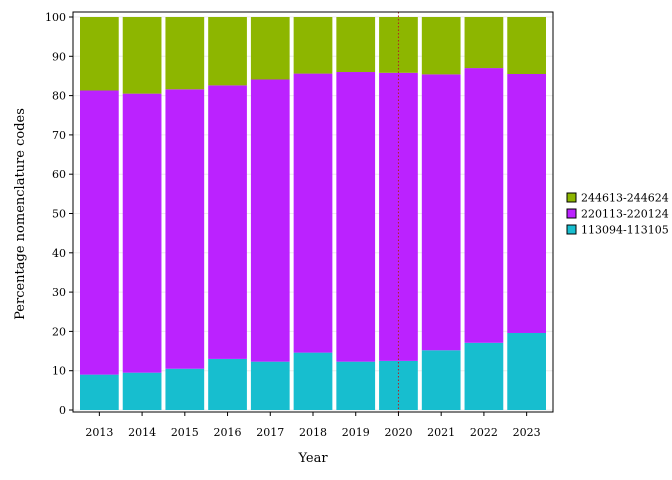 The image size is (672, 480). Describe the element at coordinates (625, 198) in the screenshot. I see `legend-label: 244613-244624` at that location.